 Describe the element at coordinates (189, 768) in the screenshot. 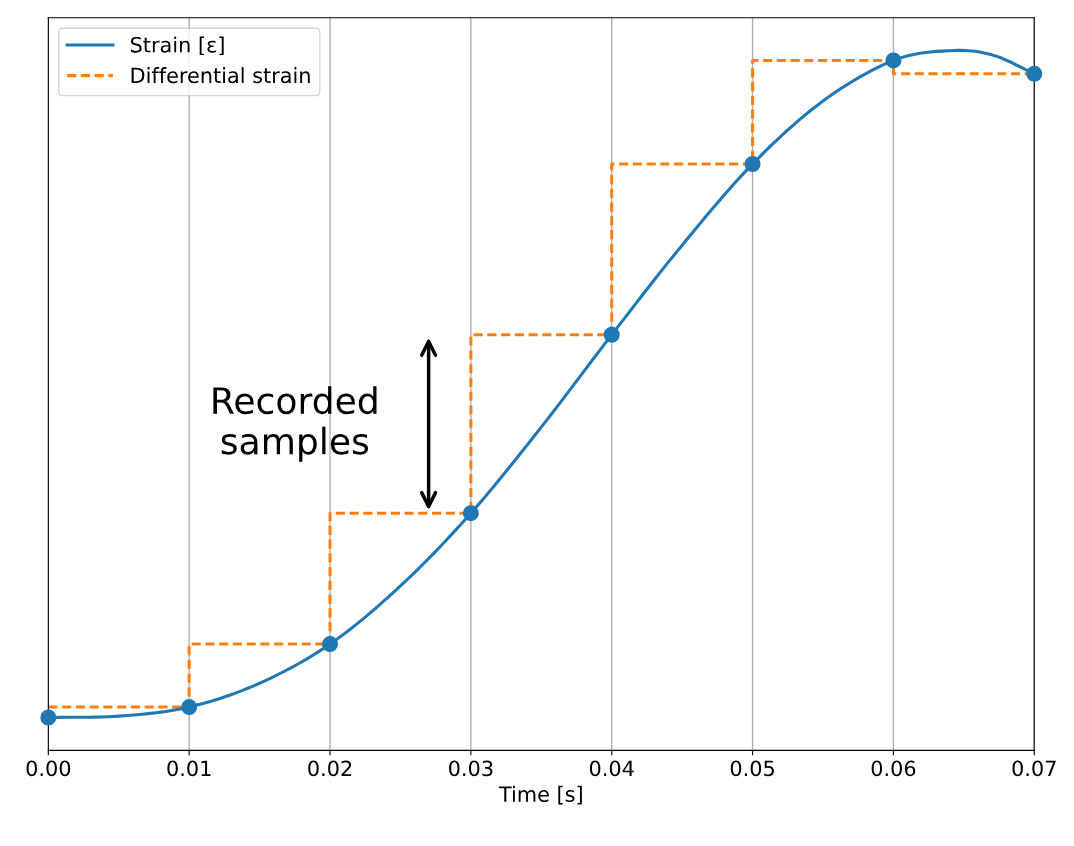

I see `x-tick-label: 0.01` at that location.